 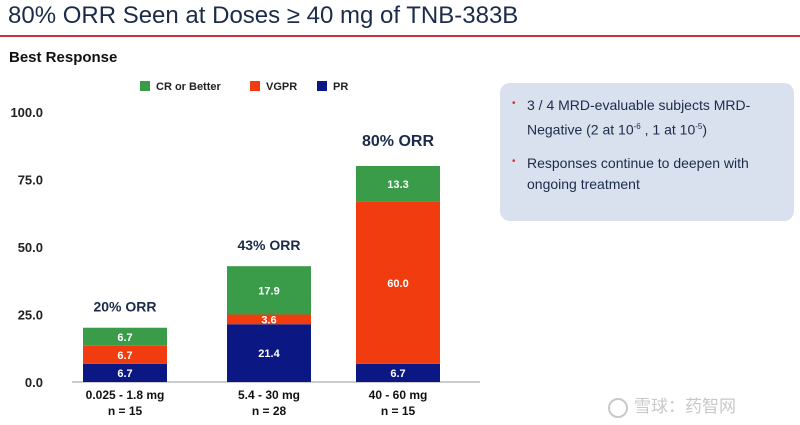 I want to click on bar-data-label: 21.4, so click(x=269, y=354).